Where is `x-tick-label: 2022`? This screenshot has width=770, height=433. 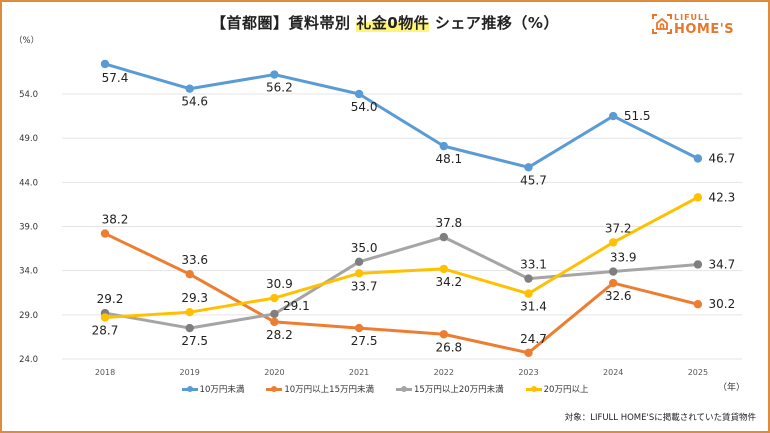
x-tick-label: 2022 is located at coordinates (444, 372).